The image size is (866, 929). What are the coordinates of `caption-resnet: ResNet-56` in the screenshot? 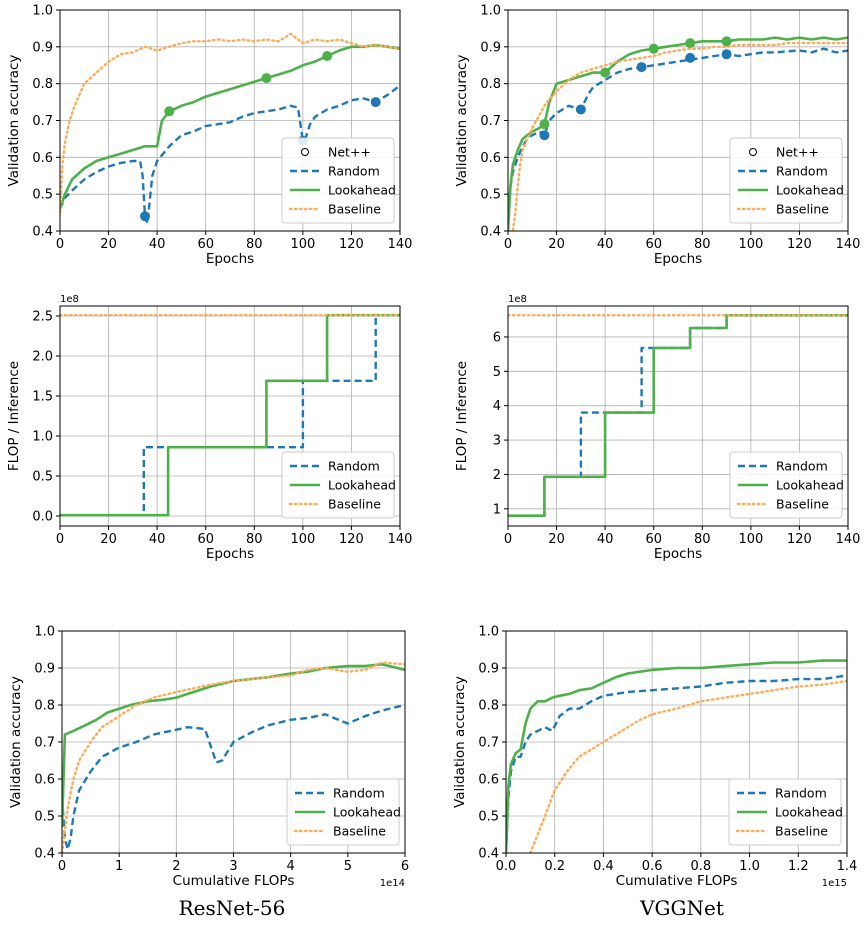 It's located at (232, 908).